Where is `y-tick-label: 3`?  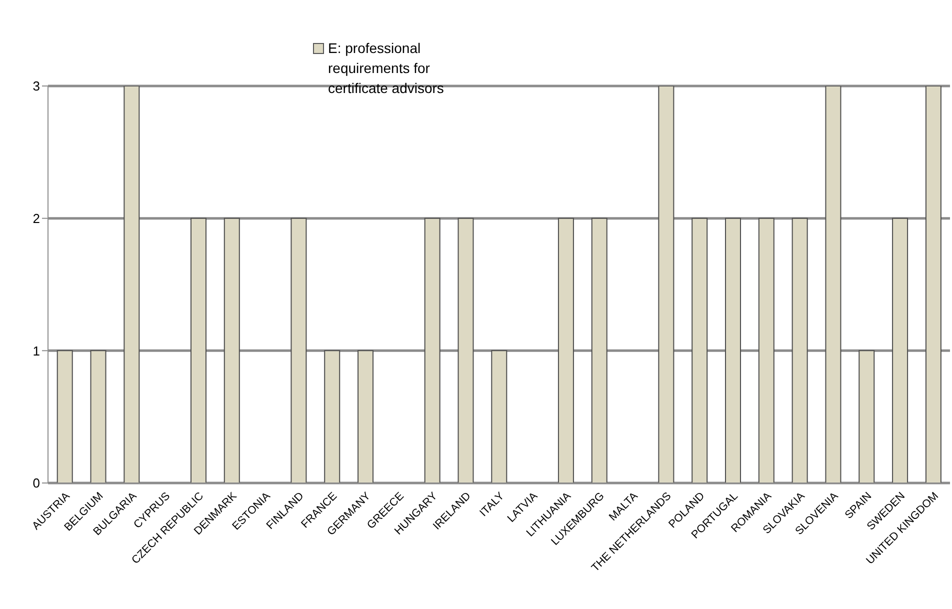
y-tick-label: 3 is located at coordinates (36, 86).